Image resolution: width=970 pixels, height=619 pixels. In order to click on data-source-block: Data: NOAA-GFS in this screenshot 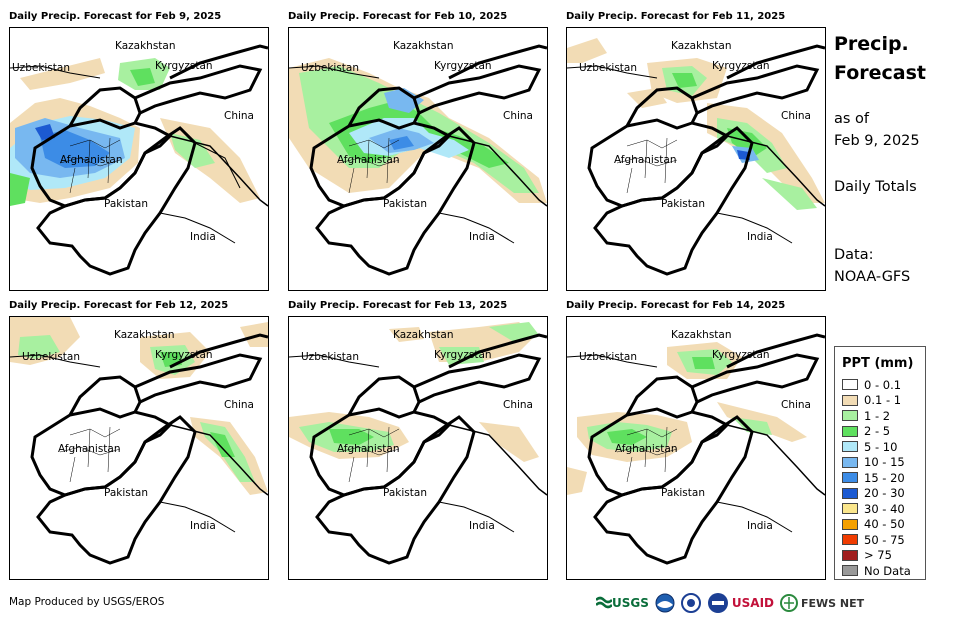, I will do `click(894, 266)`.